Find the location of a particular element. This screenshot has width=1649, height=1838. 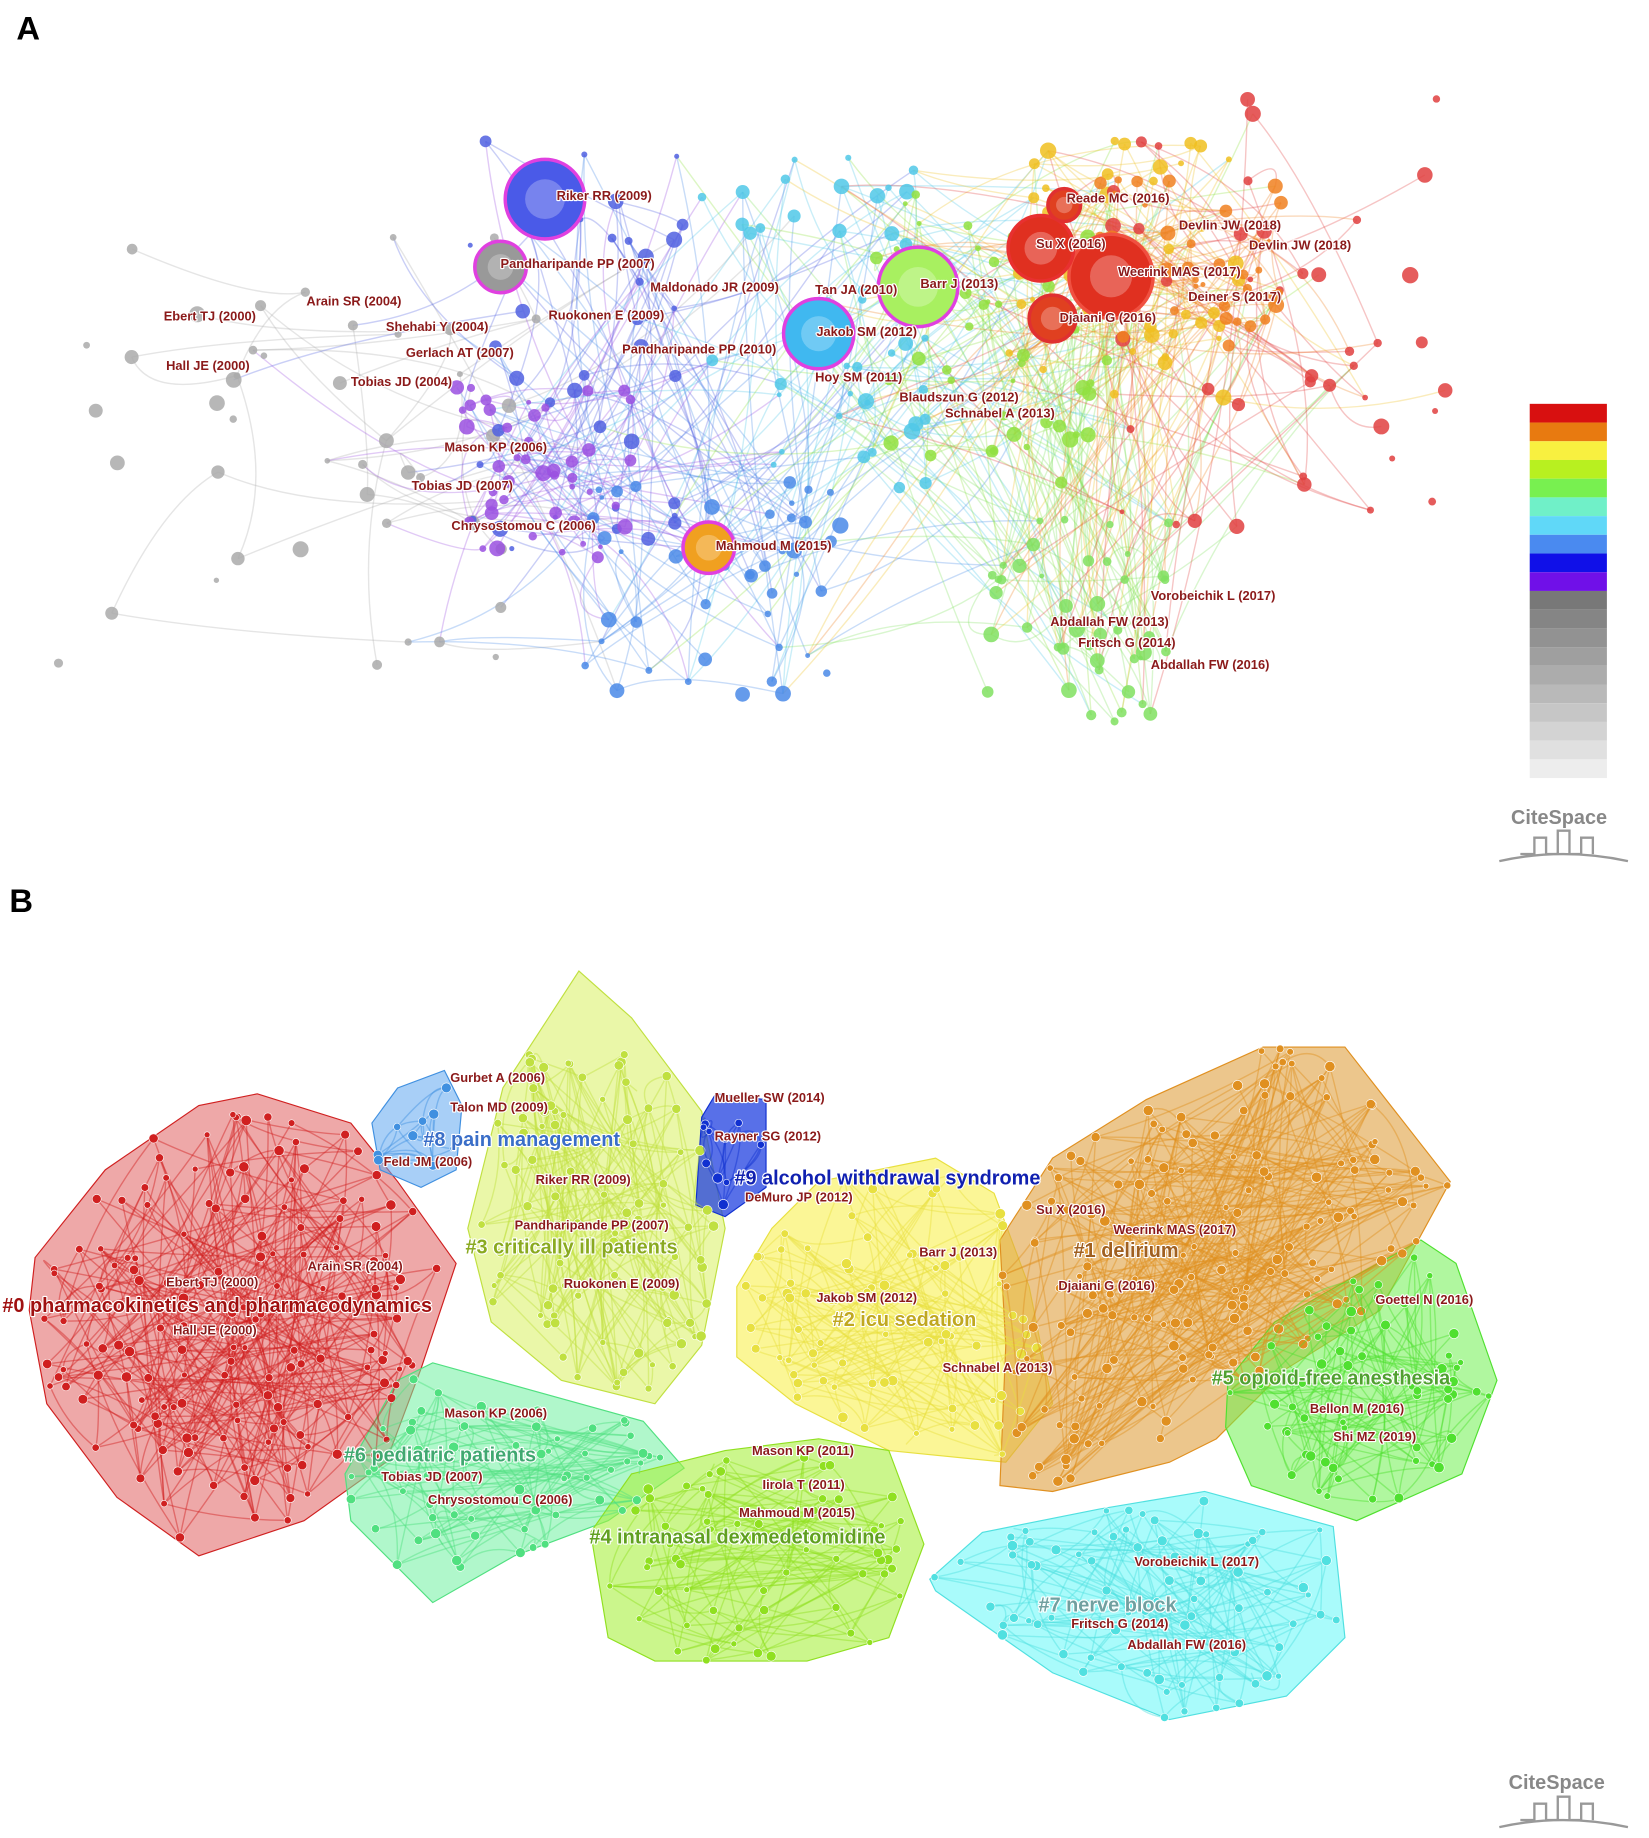

node-label: Maldonado JR (2009) is located at coordinates (714, 286).